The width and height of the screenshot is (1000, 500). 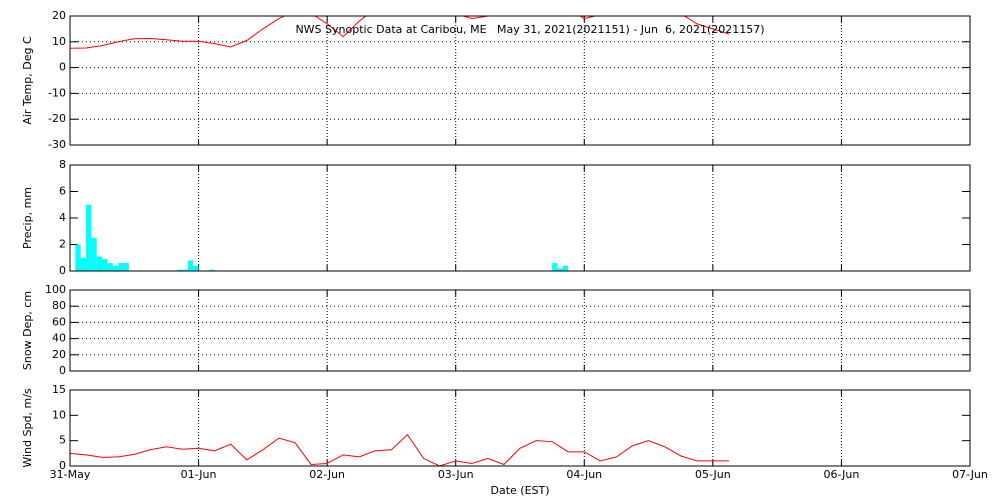 I want to click on x-tick-label: 07-Jun, so click(x=970, y=474).